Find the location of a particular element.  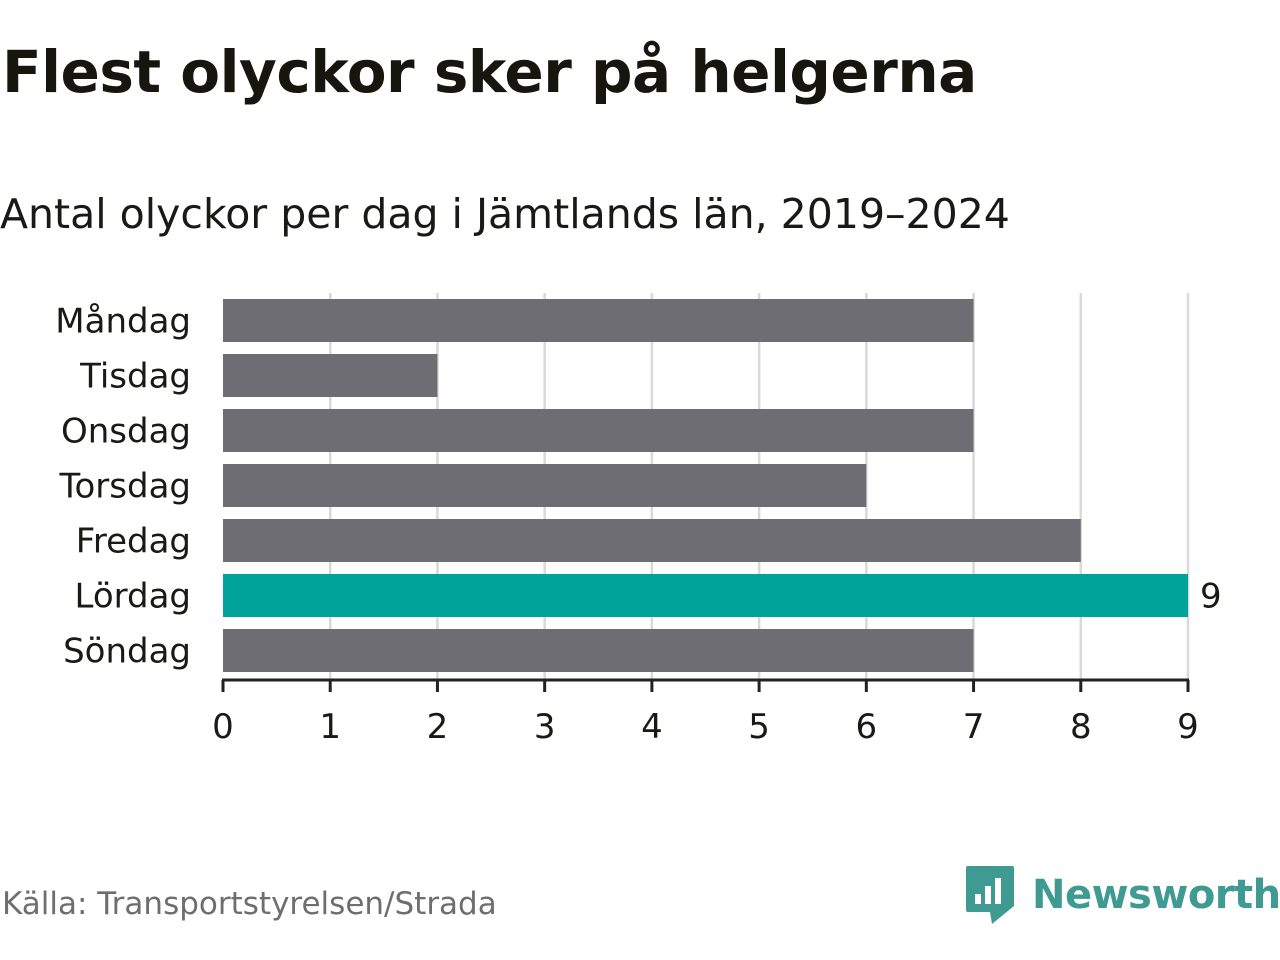

category-label: Lördag is located at coordinates (132, 597).